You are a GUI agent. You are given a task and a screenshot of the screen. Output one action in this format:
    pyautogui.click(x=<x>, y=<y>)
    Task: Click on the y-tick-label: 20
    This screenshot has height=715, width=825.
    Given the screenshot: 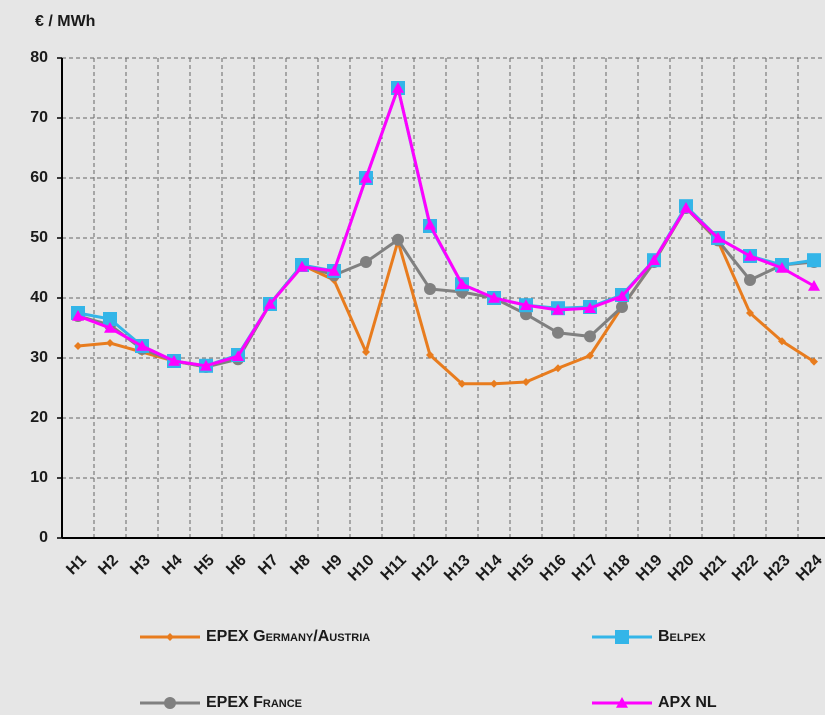 What is the action you would take?
    pyautogui.click(x=39, y=417)
    